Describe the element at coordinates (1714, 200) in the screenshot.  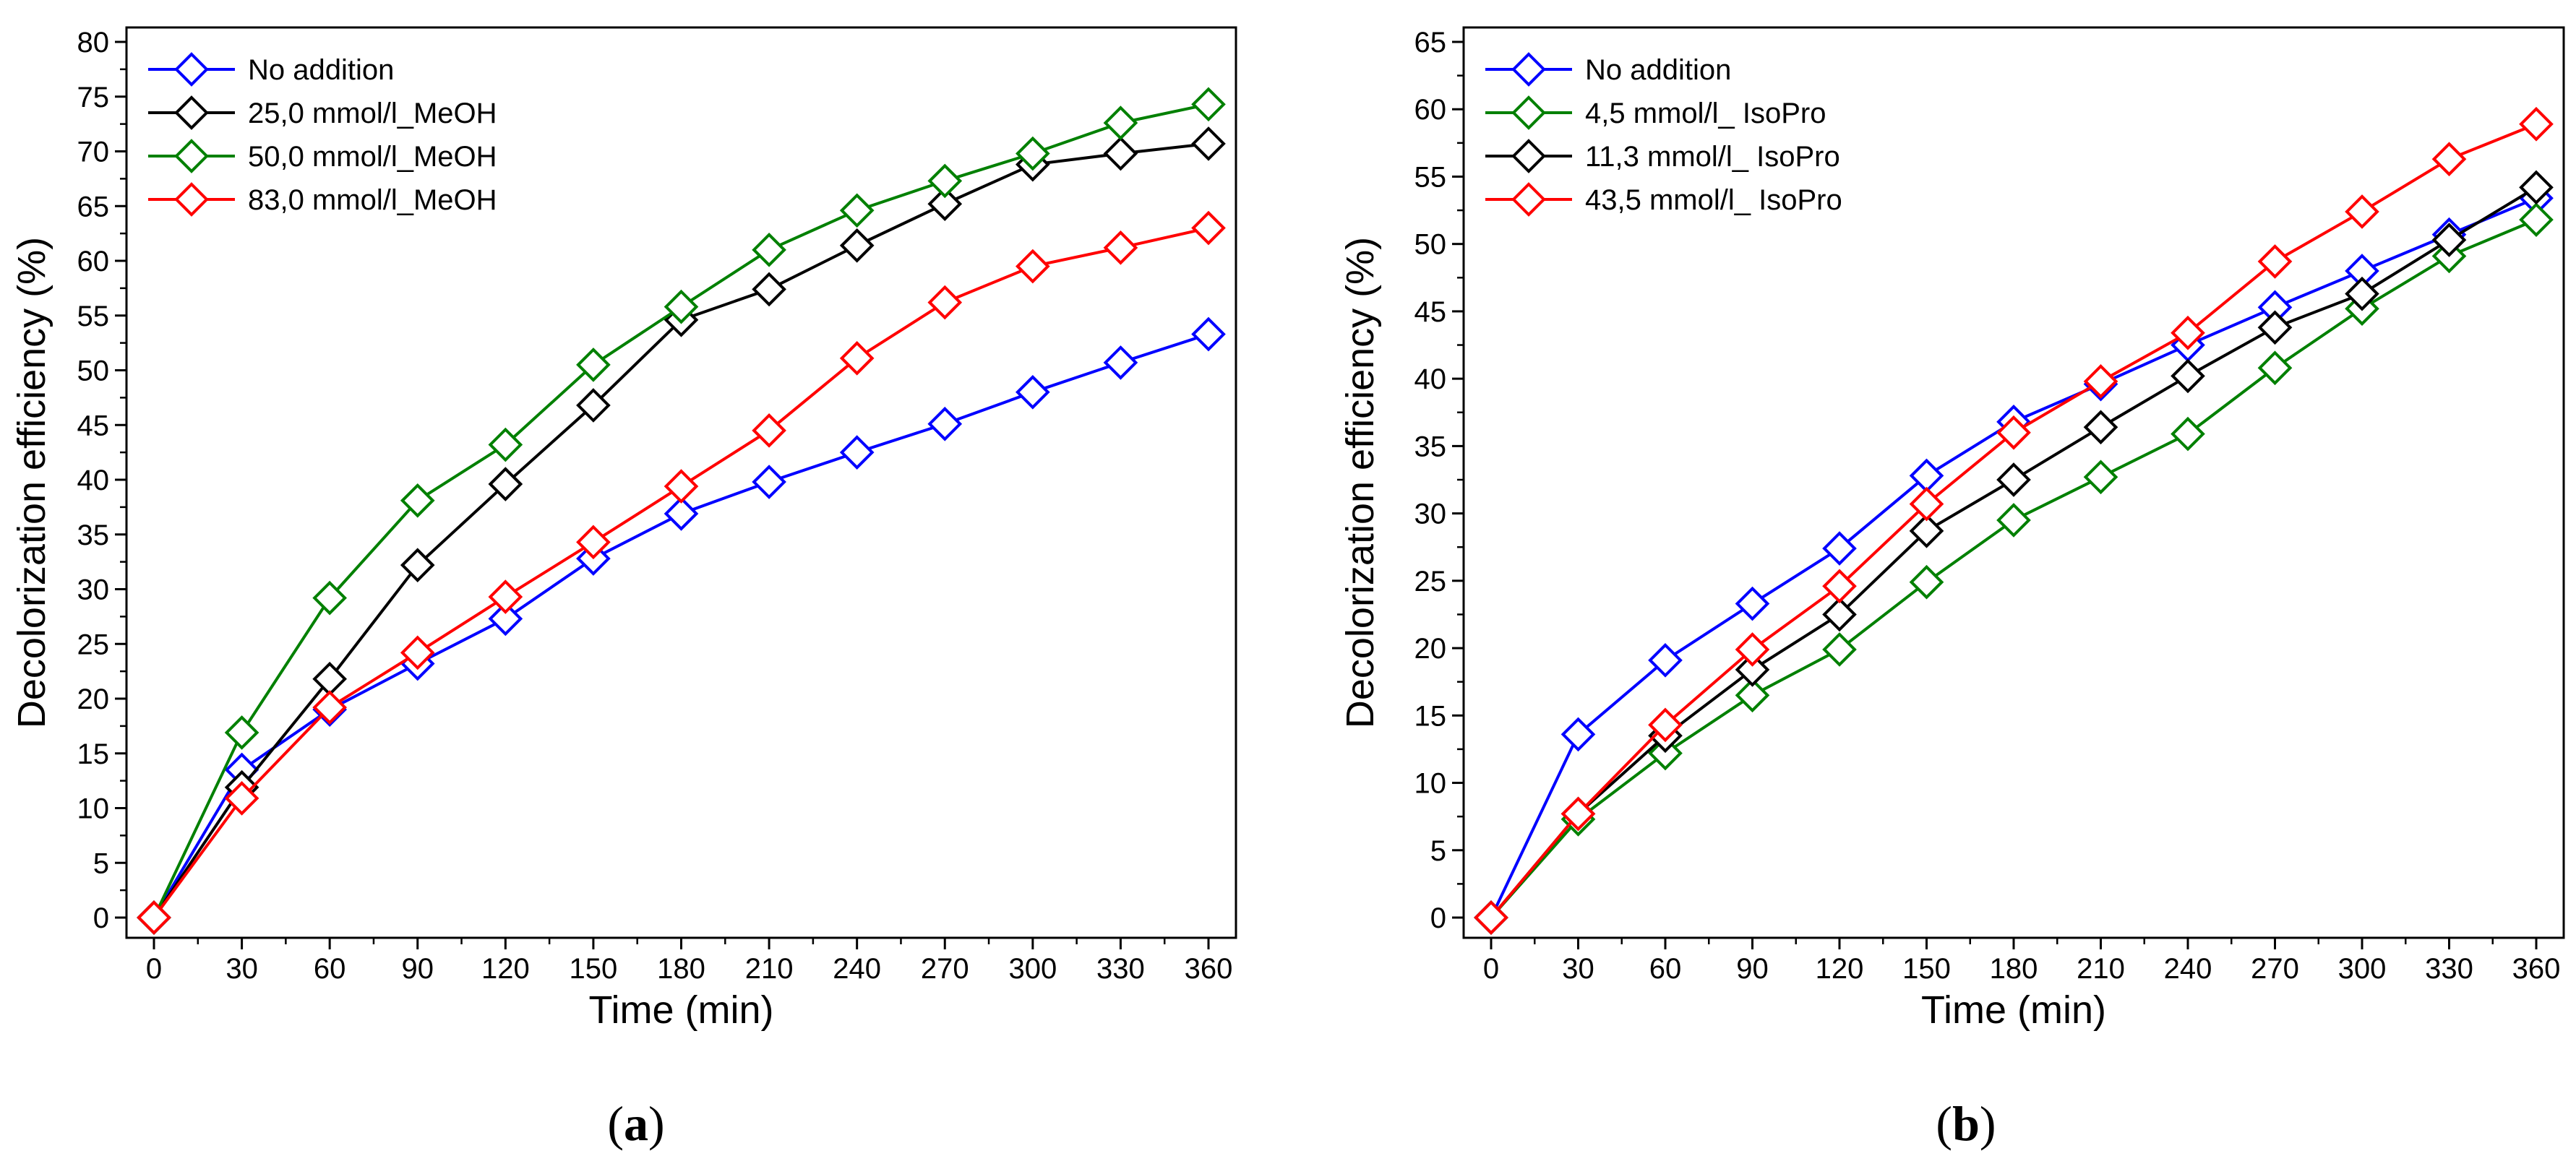
I see `legend-label: 43,5 mmol/l_ IsoPro` at that location.